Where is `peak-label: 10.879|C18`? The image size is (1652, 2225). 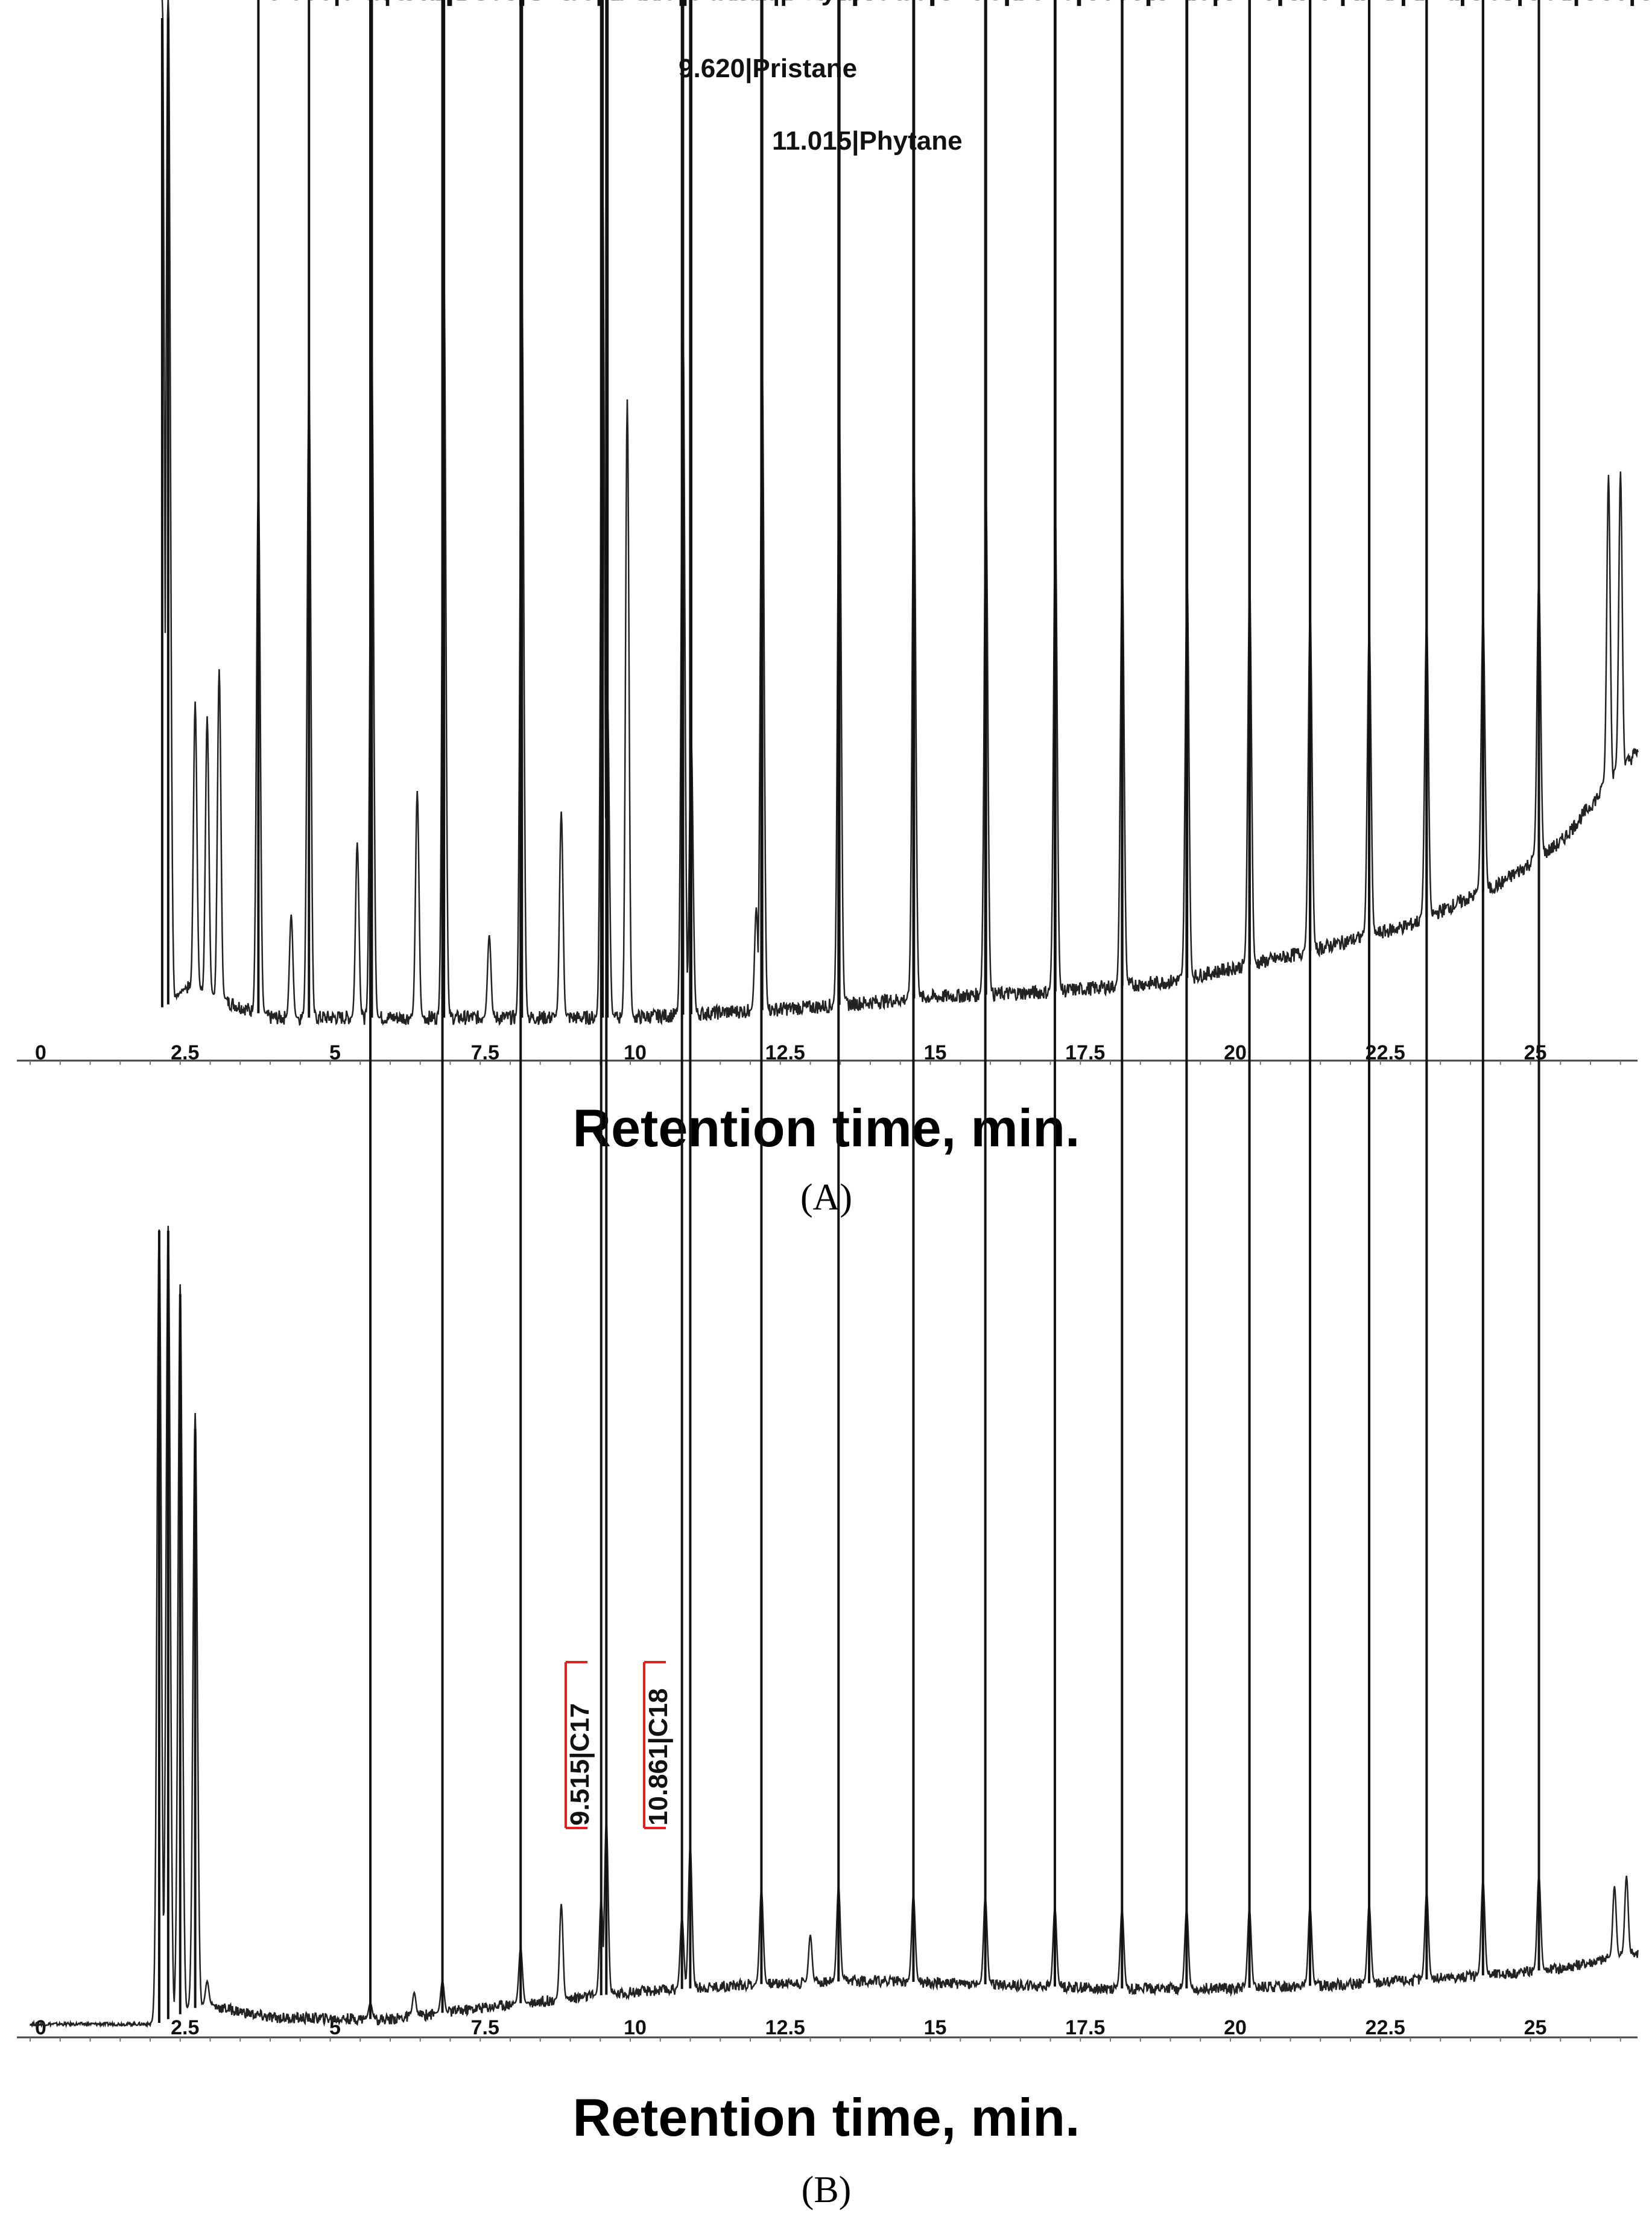
peak-label: 10.879|C18 is located at coordinates (760, 4).